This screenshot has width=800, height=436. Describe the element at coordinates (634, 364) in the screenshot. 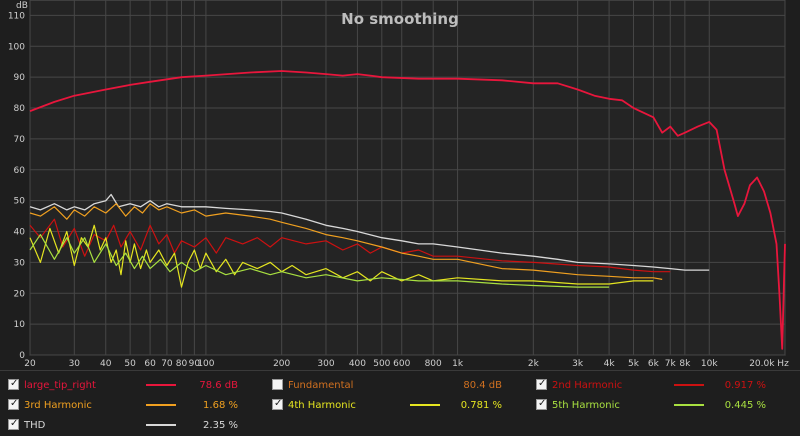

I see `x-tick-label: 5k` at that location.